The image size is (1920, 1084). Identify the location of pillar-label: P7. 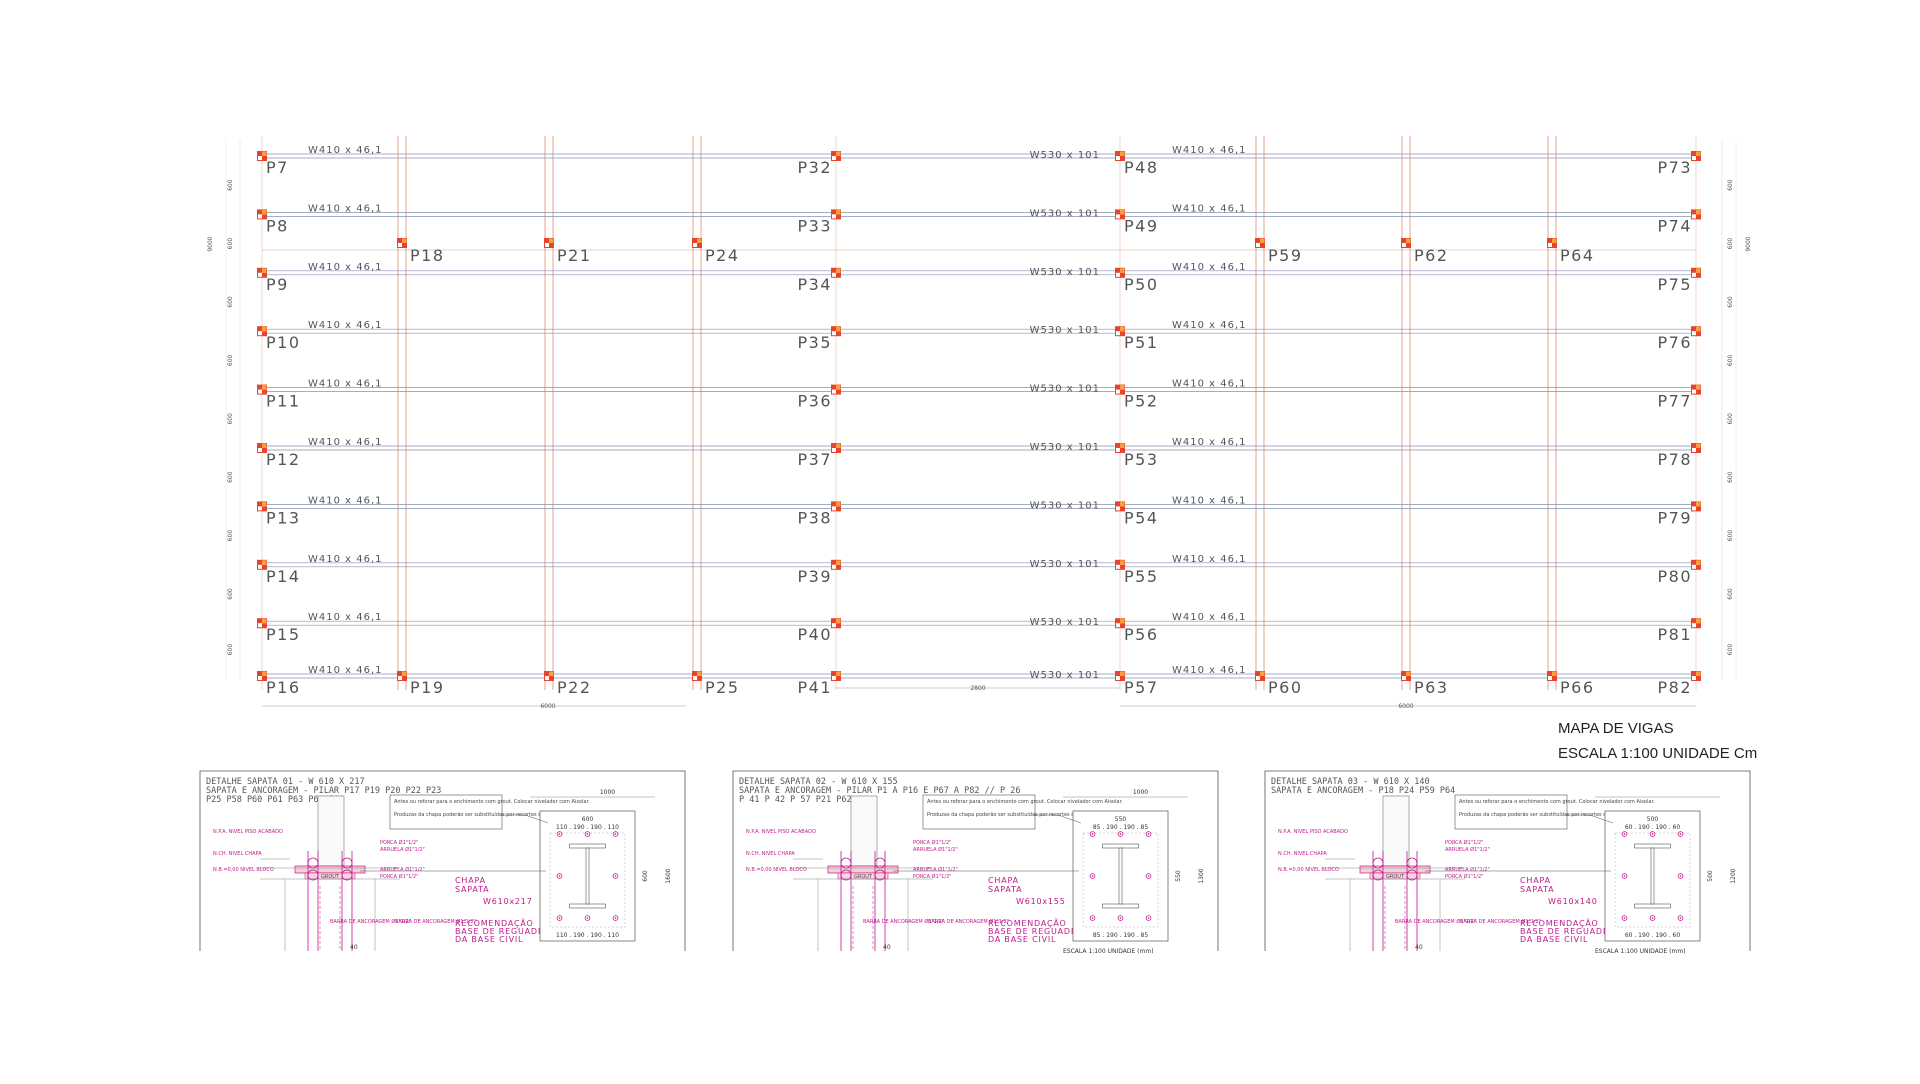
(277, 167).